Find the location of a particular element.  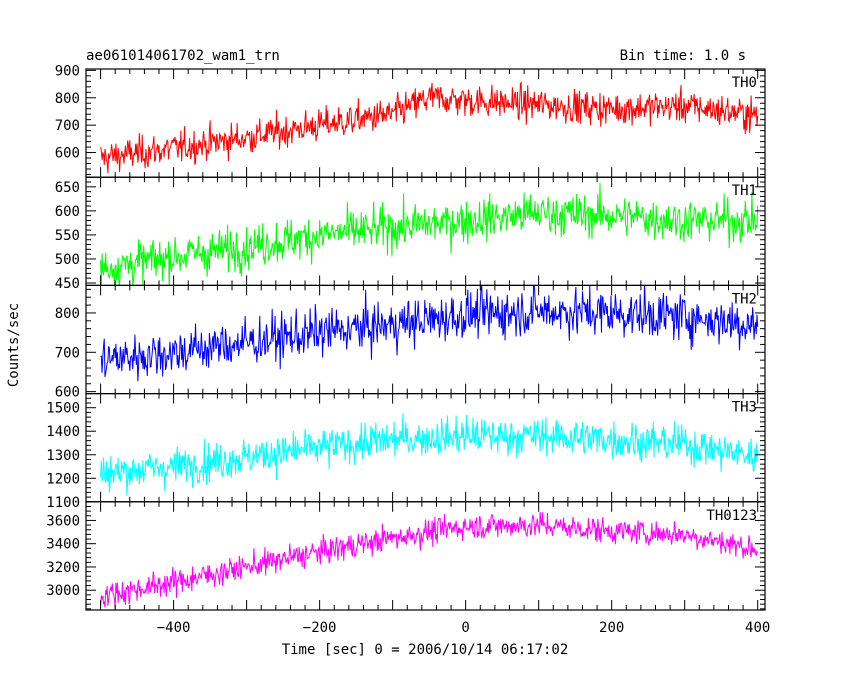

y-tick-label: 450 is located at coordinates (67, 284).